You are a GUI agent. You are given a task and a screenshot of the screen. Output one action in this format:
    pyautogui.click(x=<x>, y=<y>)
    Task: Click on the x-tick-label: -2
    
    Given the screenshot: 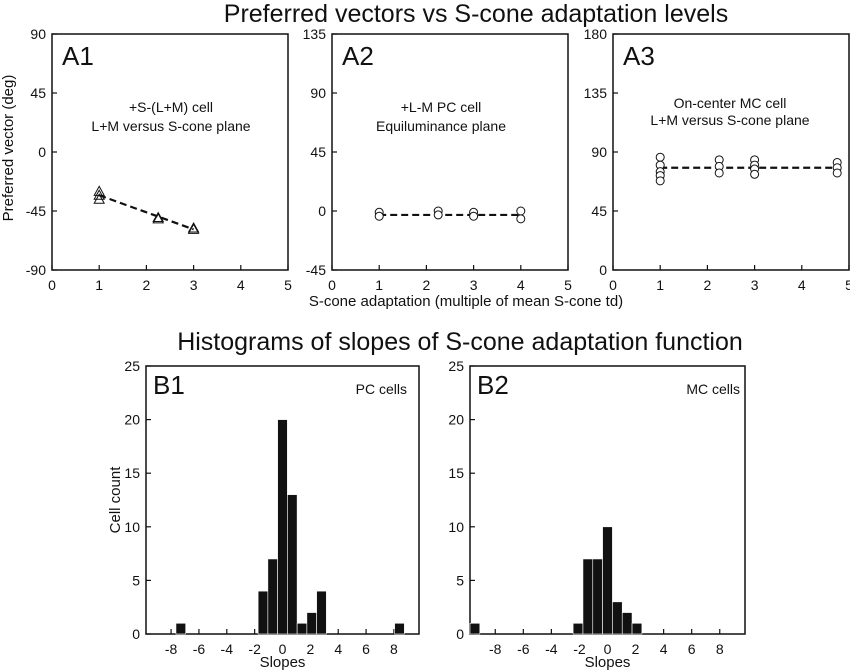 What is the action you would take?
    pyautogui.click(x=579, y=649)
    